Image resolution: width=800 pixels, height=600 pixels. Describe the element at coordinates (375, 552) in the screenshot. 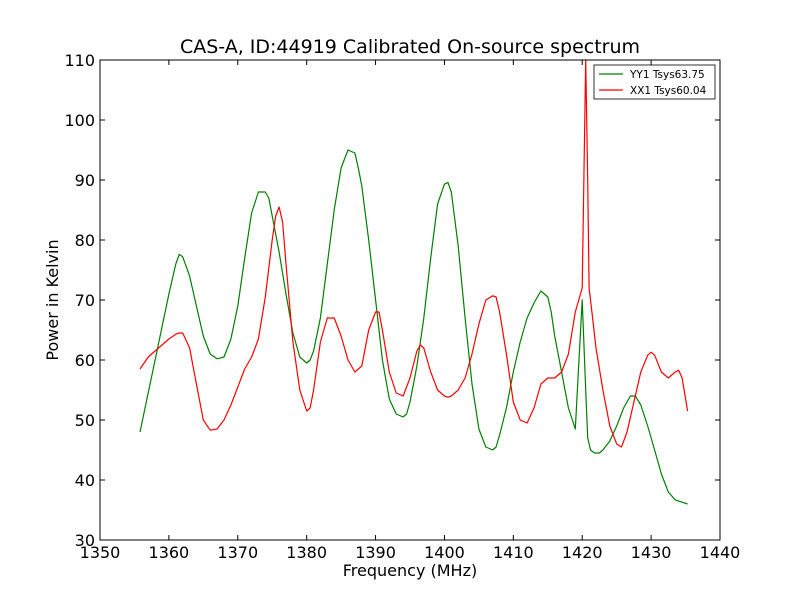

I see `x-tick-label: 1390` at that location.